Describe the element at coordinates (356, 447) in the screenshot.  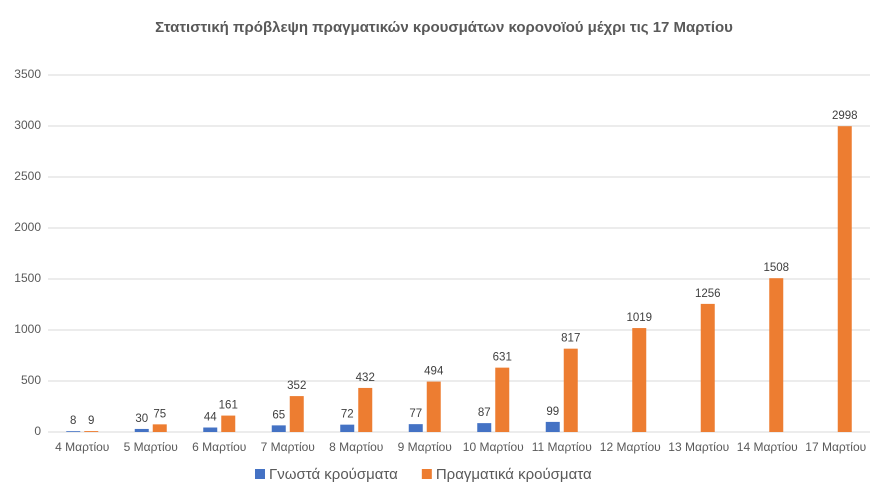
I see `x-tick-label: 8 Μαρτίου` at that location.